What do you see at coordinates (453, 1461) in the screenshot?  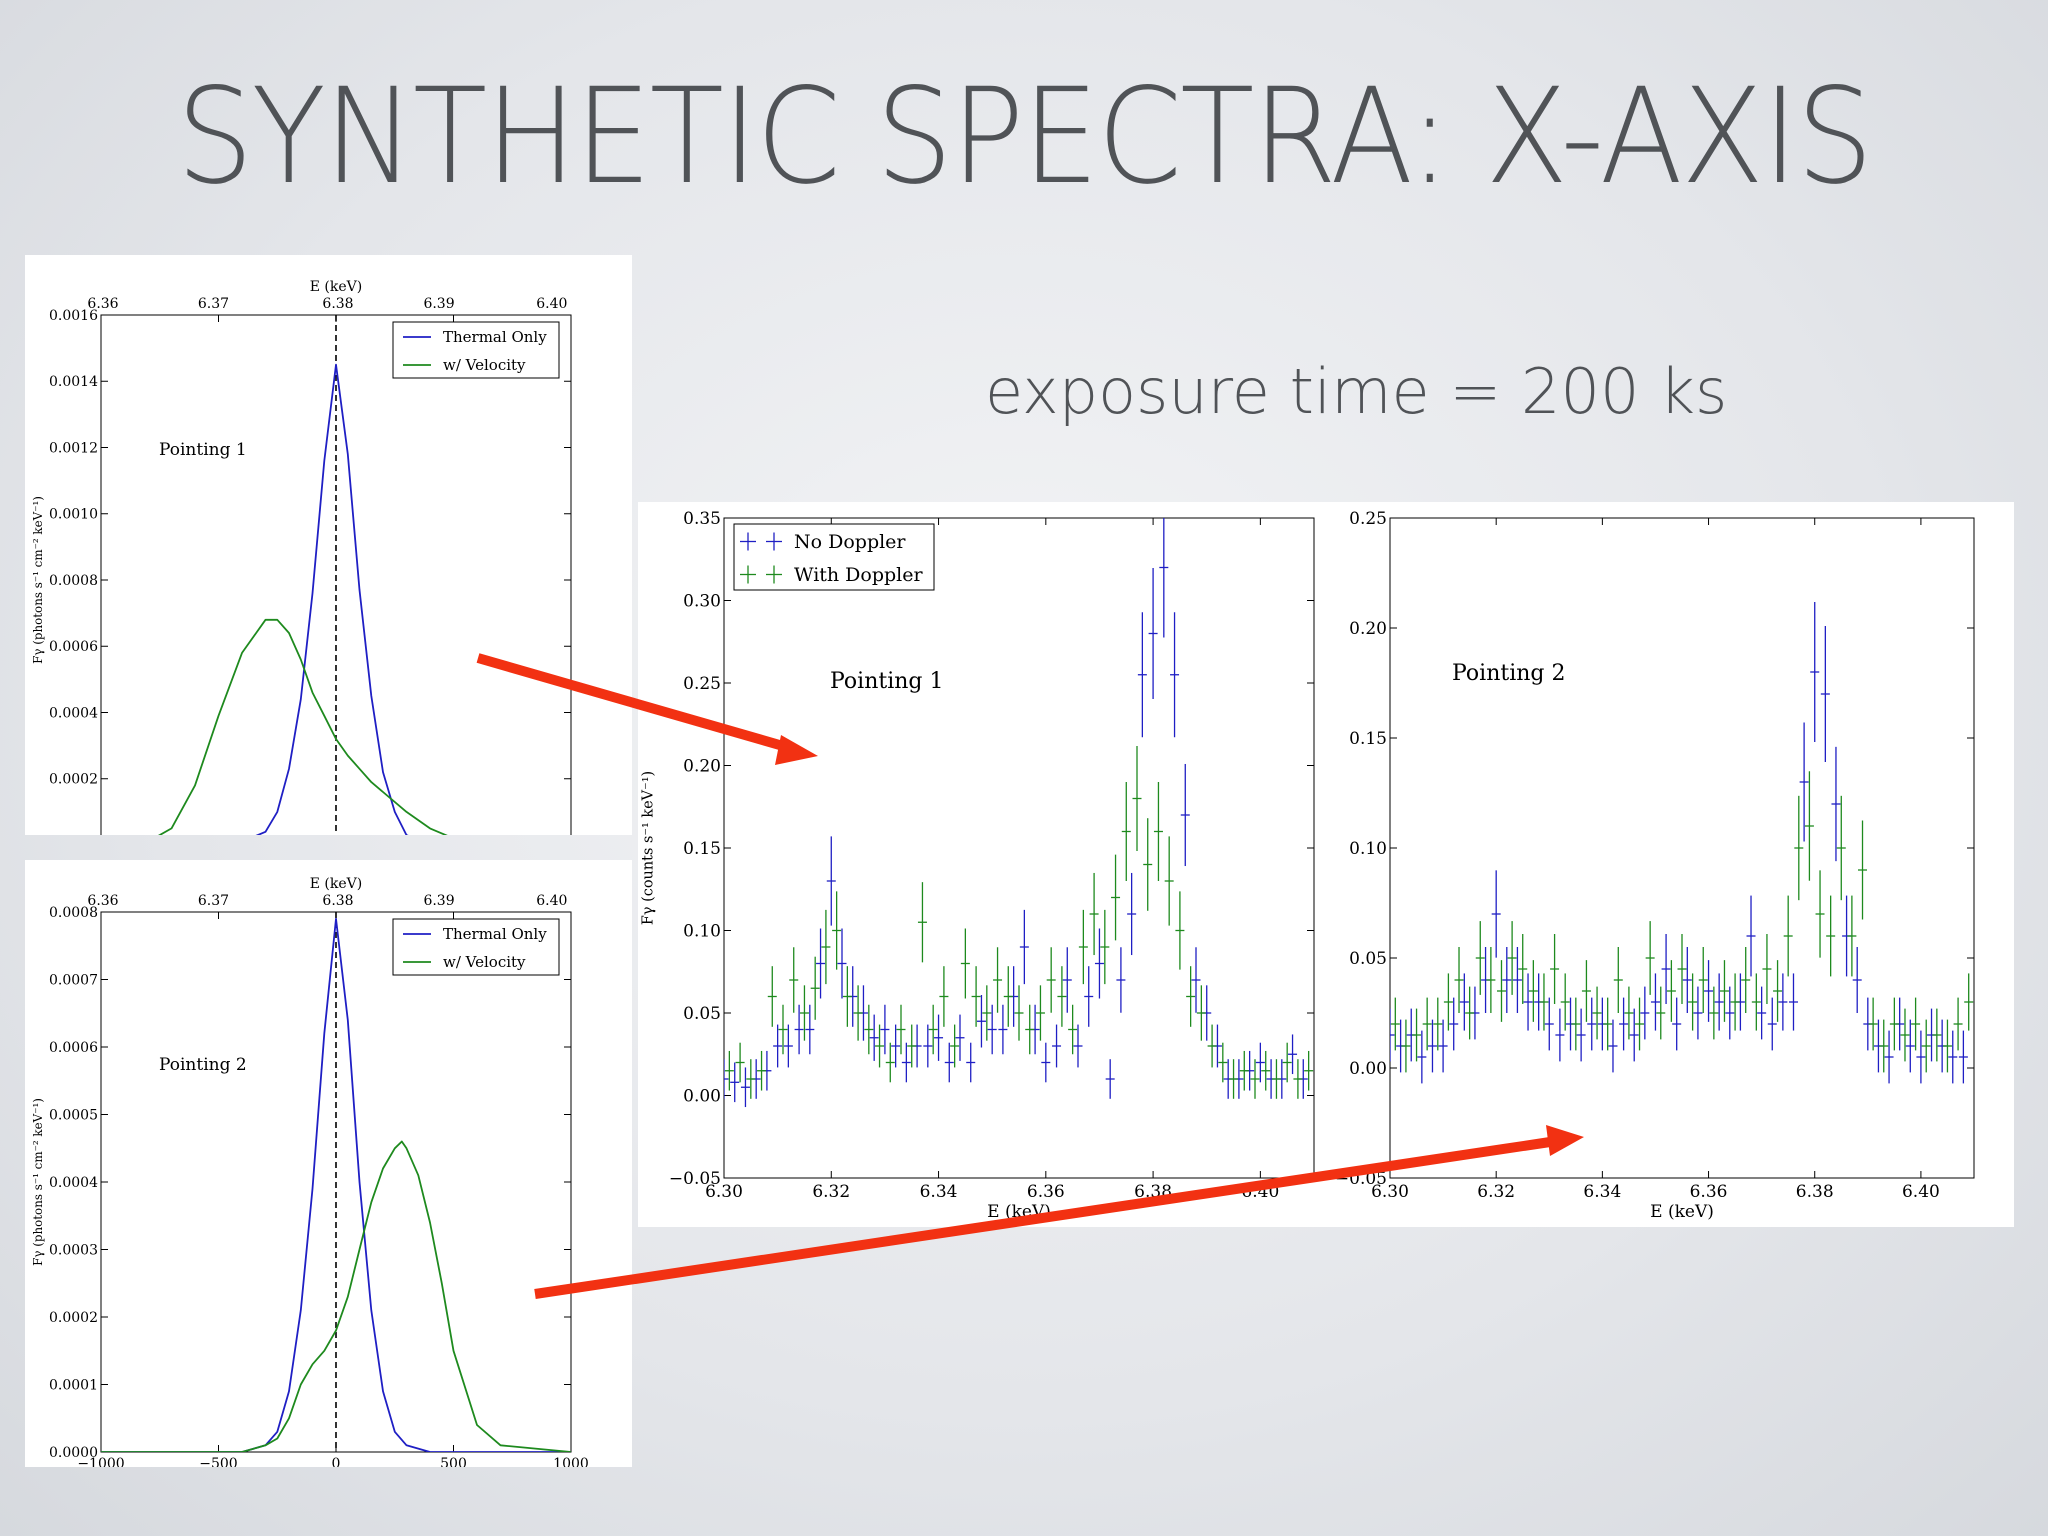 I see `x-tick-label: 500` at bounding box center [453, 1461].